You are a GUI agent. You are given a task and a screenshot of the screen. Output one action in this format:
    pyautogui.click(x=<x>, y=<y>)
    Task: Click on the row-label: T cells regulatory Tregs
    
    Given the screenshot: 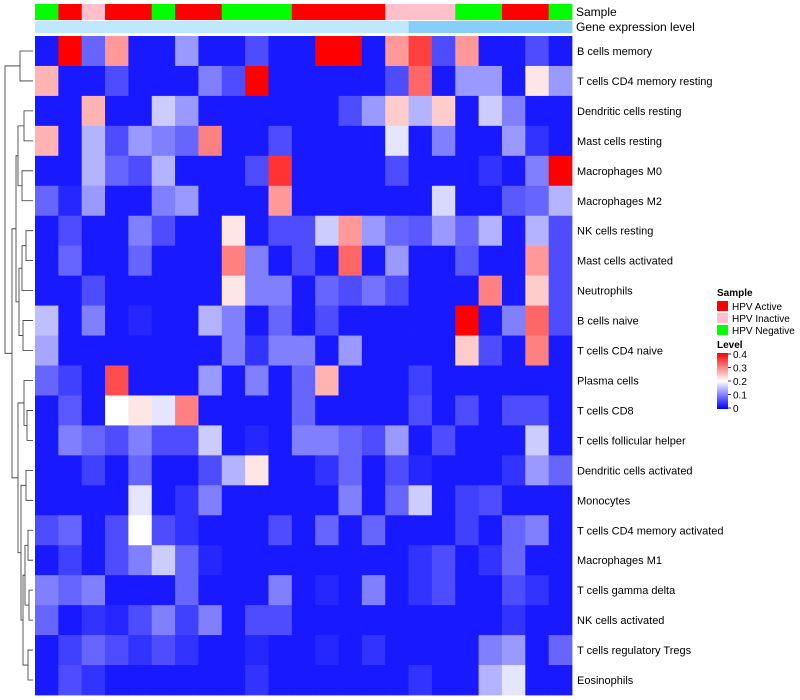 What is the action you would take?
    pyautogui.click(x=634, y=651)
    